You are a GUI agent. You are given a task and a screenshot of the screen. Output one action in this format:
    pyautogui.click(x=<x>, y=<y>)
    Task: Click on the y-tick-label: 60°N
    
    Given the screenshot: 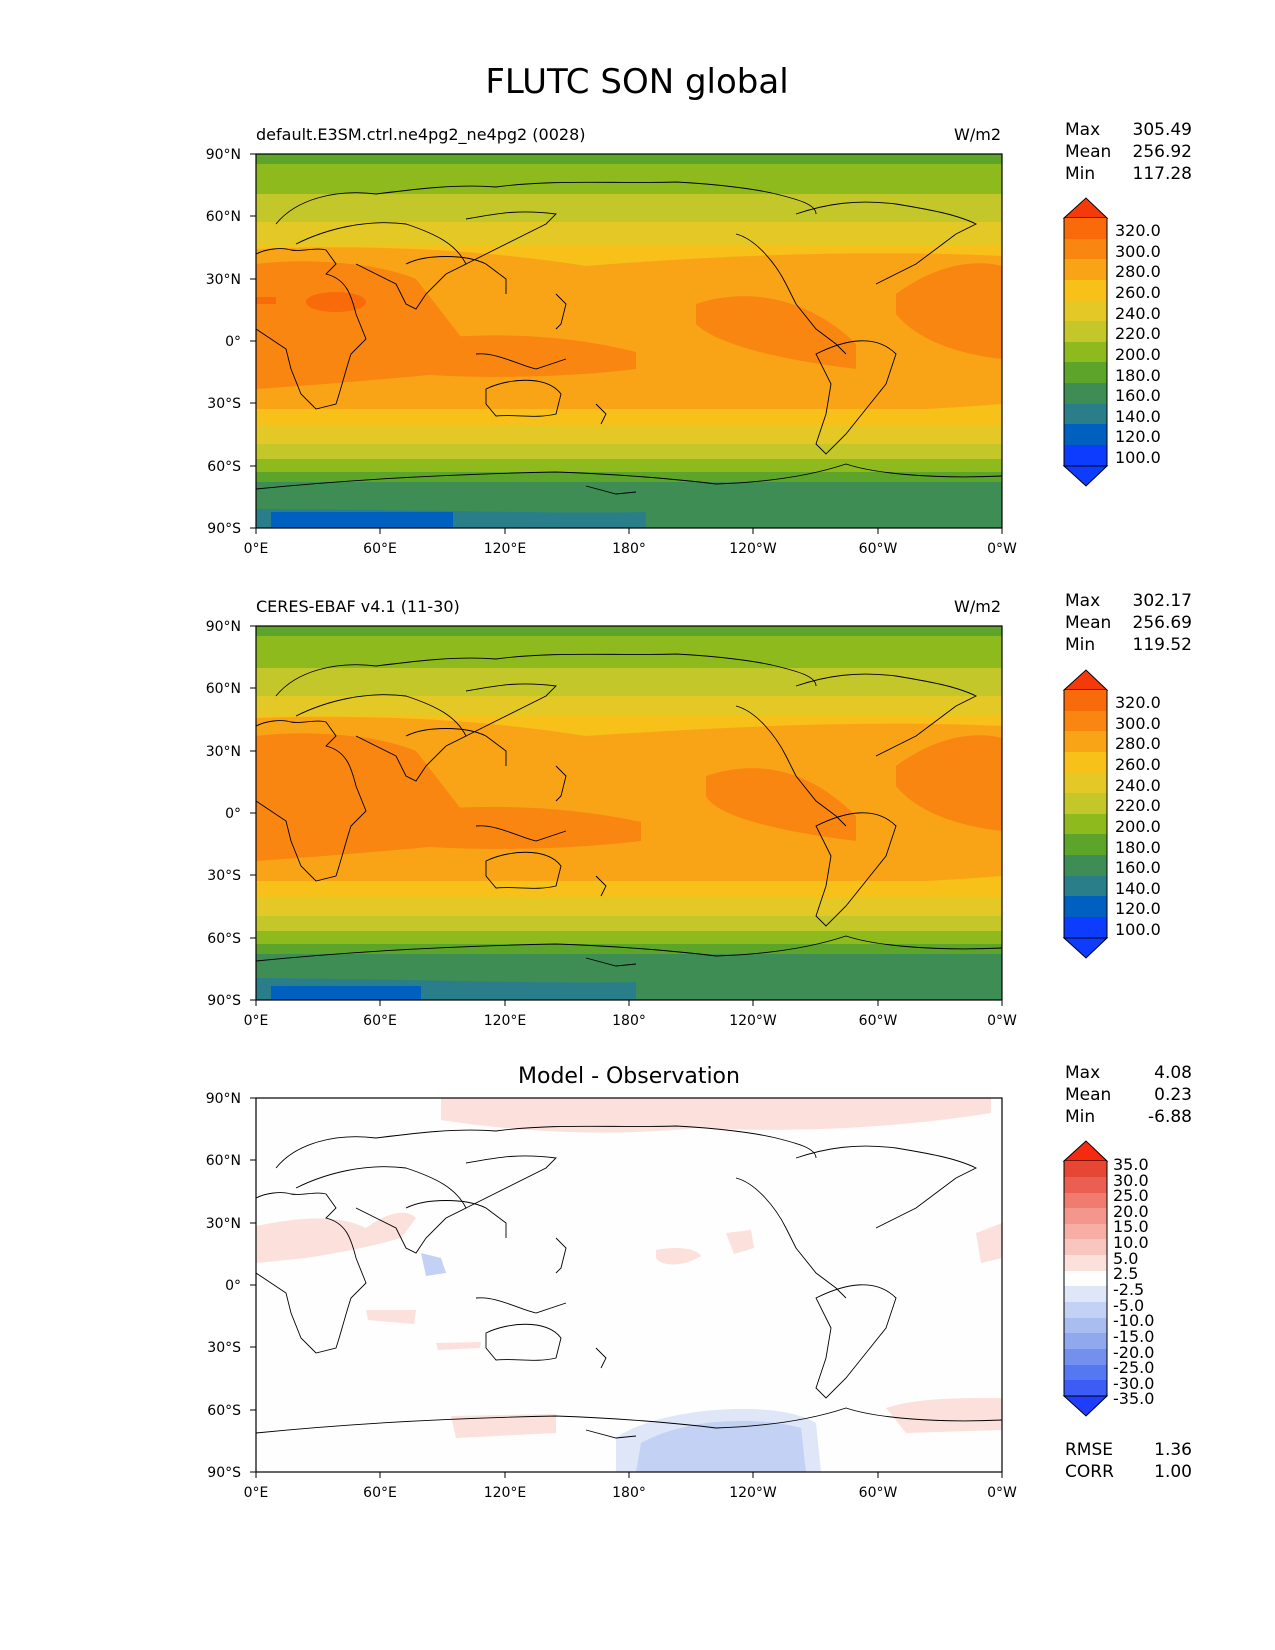 What is the action you would take?
    pyautogui.click(x=223, y=217)
    